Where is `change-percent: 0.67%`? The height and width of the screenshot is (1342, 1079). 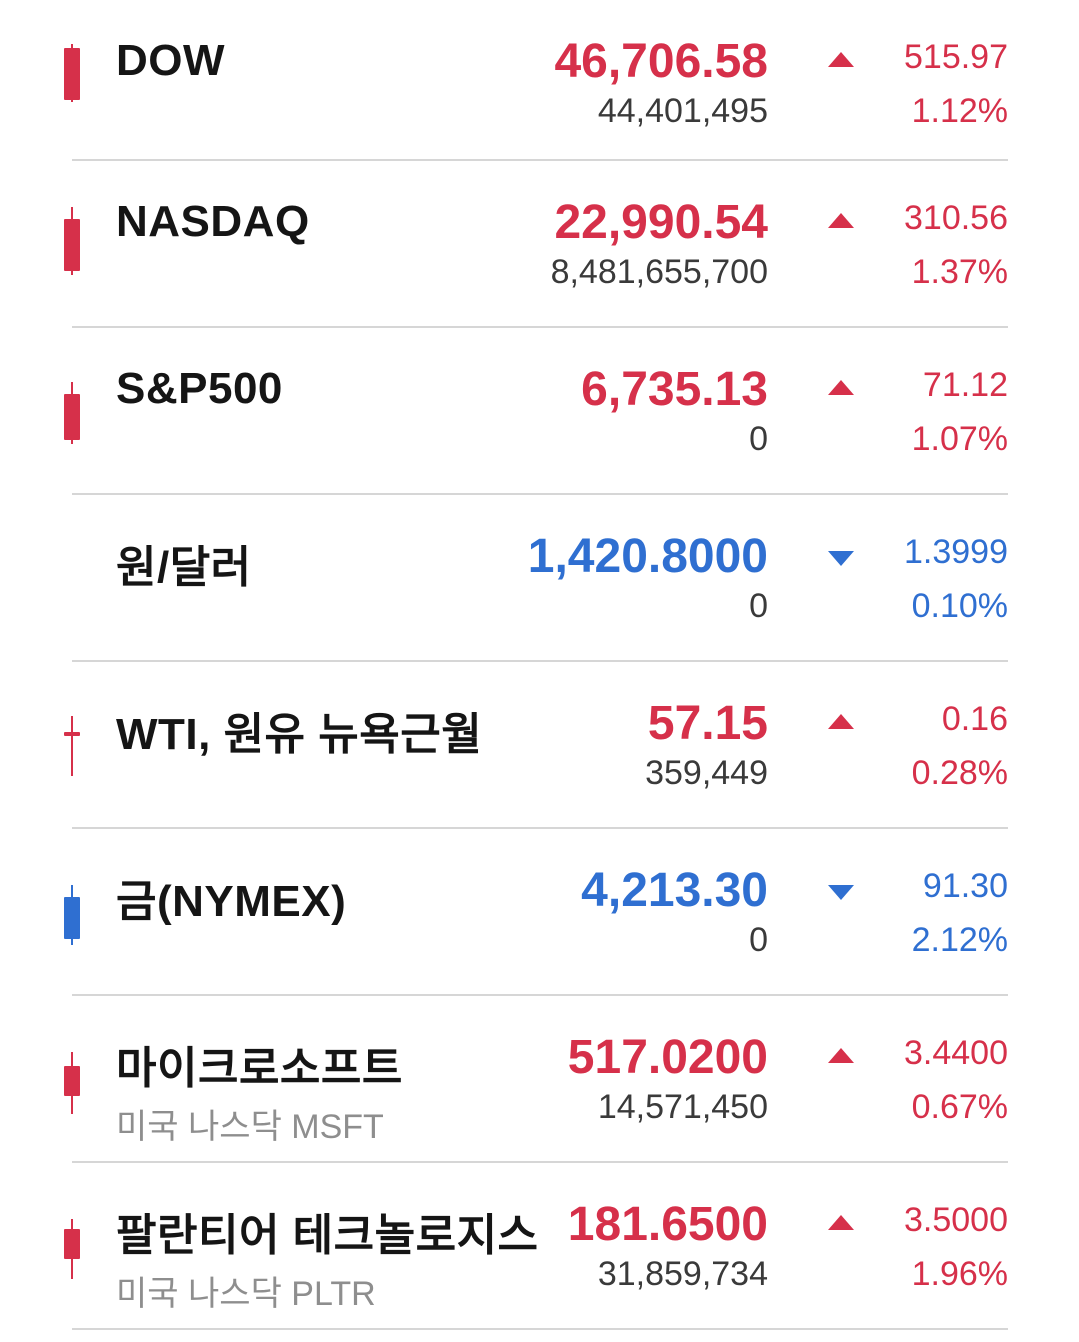 change-percent: 0.67% is located at coordinates (959, 1107).